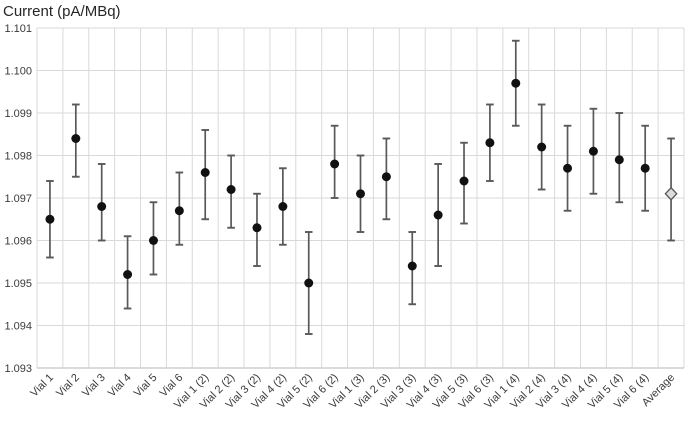  I want to click on y-tick-label: 1.094, so click(18, 327).